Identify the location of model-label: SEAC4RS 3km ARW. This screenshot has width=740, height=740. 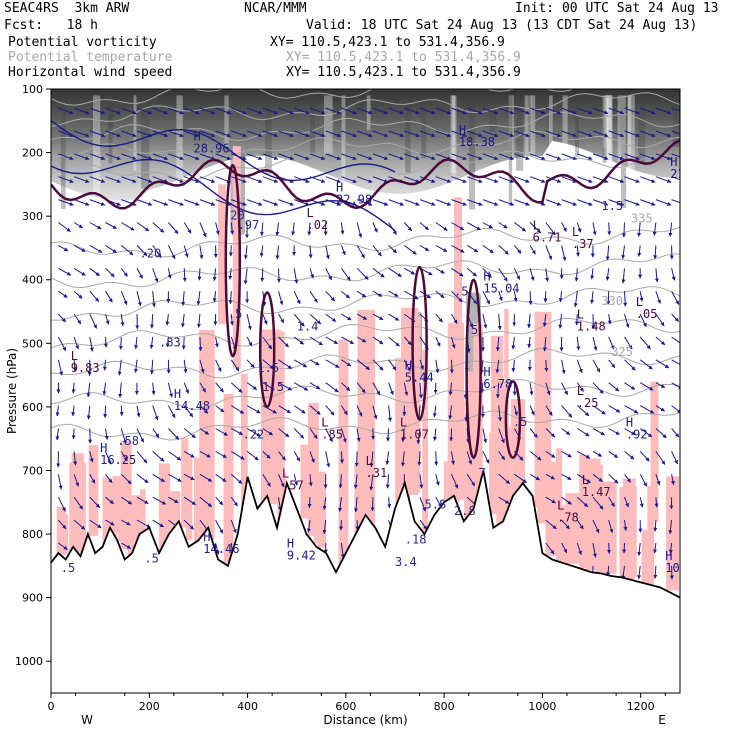
(67, 8).